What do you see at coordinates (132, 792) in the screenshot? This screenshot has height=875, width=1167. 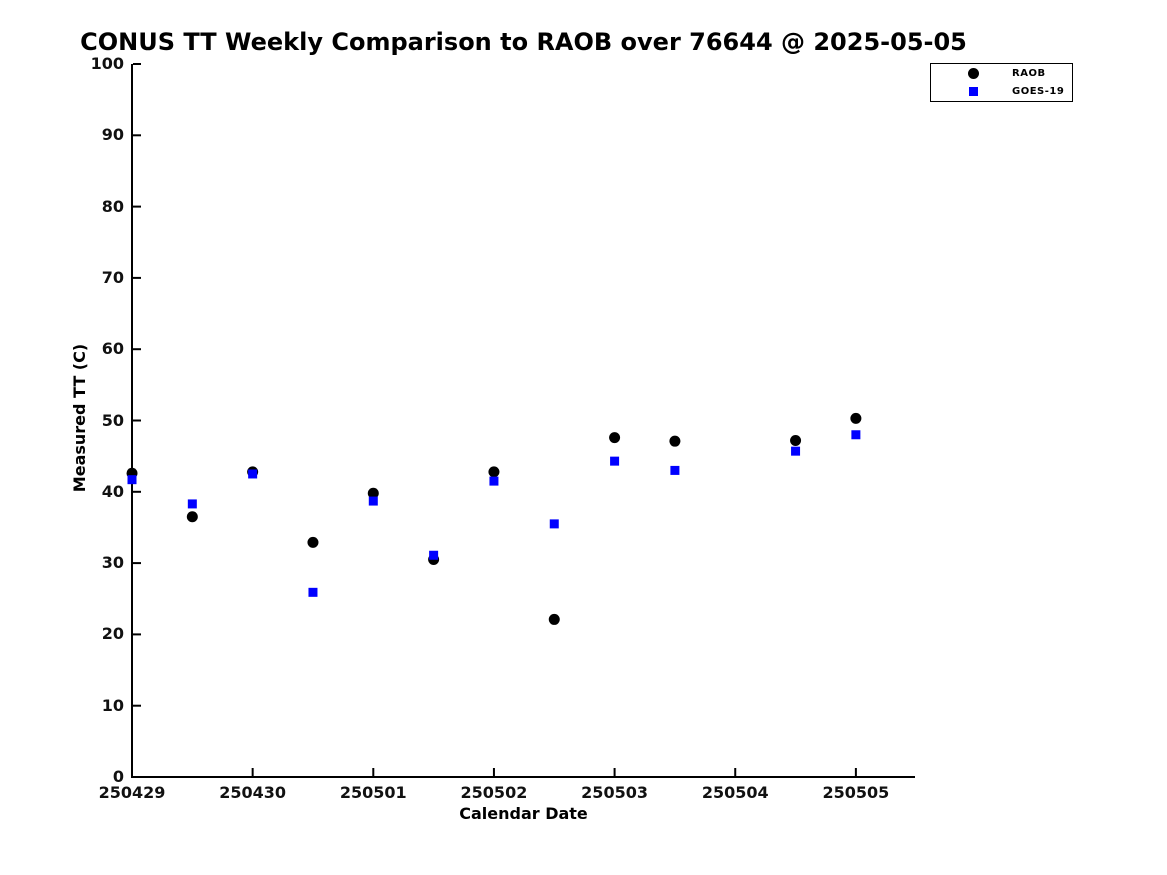 I see `x-tick-label: 250429` at bounding box center [132, 792].